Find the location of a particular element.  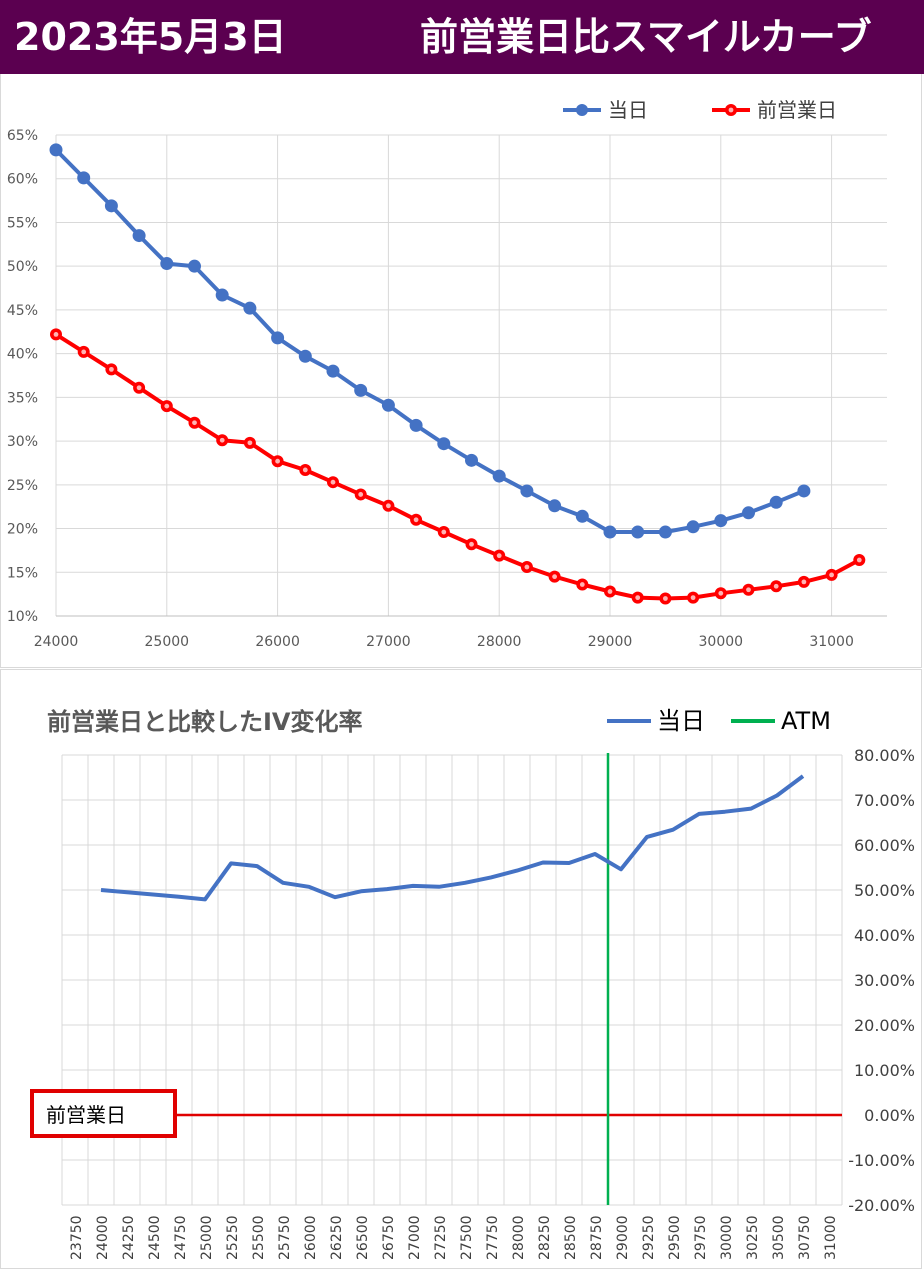

y-tick-label: 45% is located at coordinates (22, 311).